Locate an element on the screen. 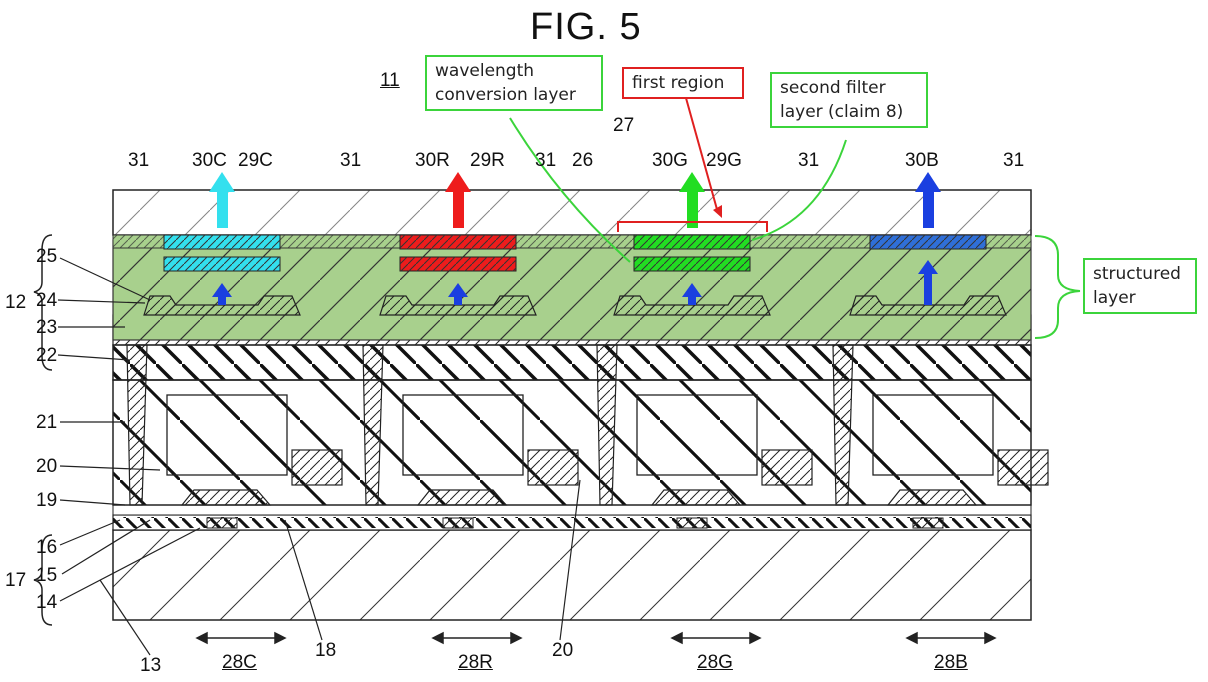 The width and height of the screenshot is (1208, 682). conversion-layer-hatch-red is located at coordinates (458, 264).